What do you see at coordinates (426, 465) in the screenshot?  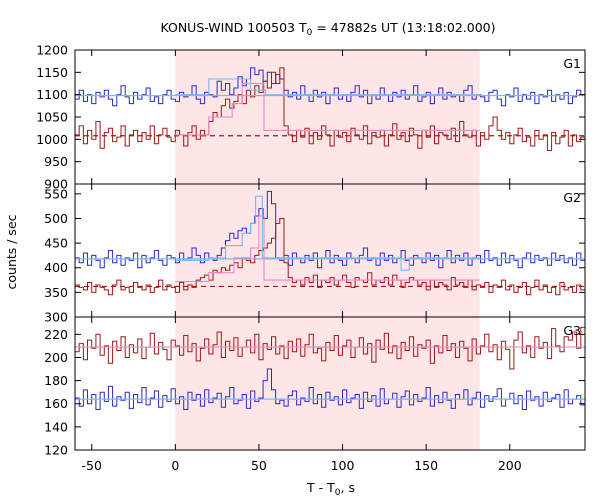 I see `xtick-label: 150` at bounding box center [426, 465].